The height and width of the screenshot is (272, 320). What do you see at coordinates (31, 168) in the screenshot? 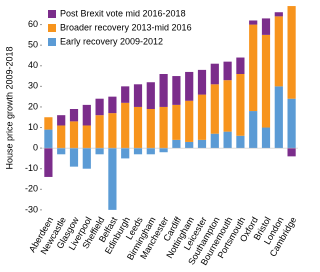
I see `y-tick-label: -10` at bounding box center [31, 168].